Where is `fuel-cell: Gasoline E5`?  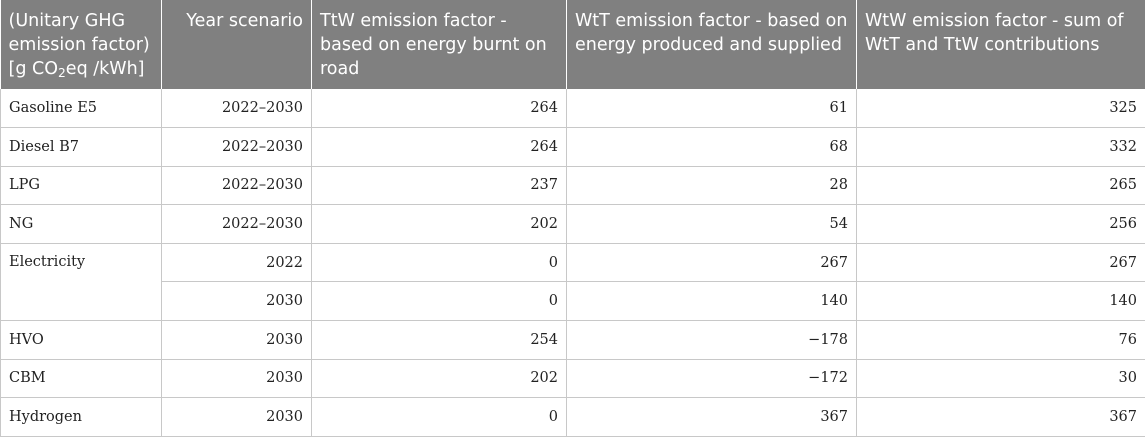
fuel-cell: Gasoline E5 is located at coordinates (81, 109).